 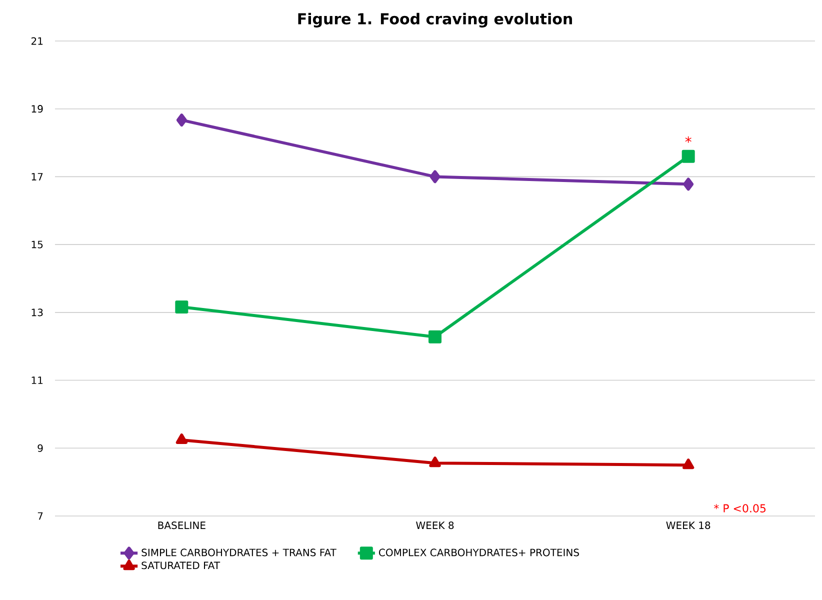 I want to click on y-tick-label: 15, so click(x=37, y=244).